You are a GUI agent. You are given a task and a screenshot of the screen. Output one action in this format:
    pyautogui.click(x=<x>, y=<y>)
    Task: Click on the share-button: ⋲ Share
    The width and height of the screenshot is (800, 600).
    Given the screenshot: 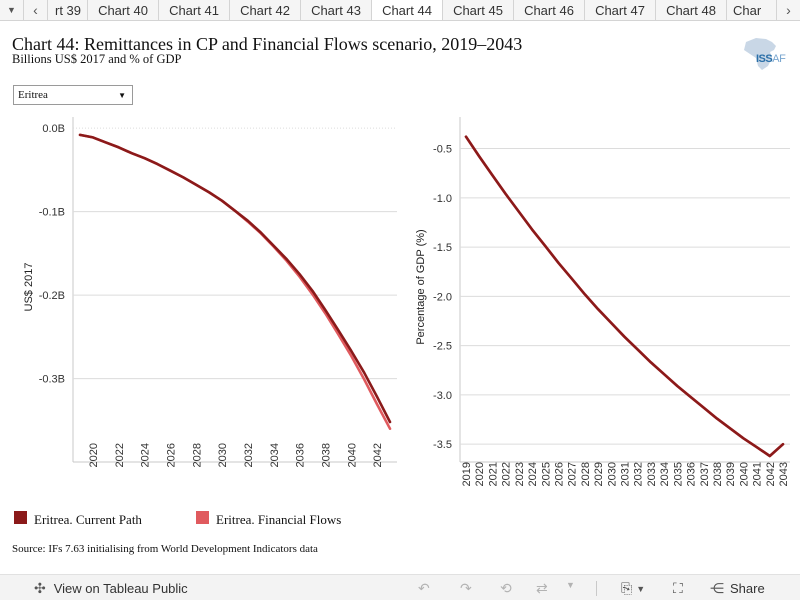 What is the action you would take?
    pyautogui.click(x=737, y=588)
    